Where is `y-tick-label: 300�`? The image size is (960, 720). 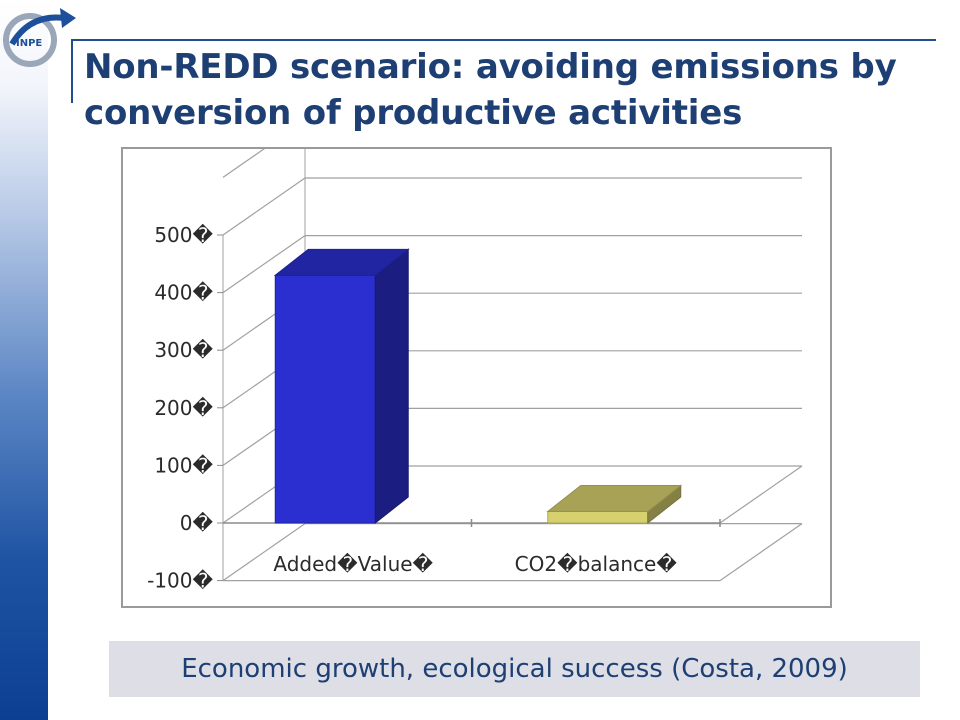 y-tick-label: 300� is located at coordinates (183, 350).